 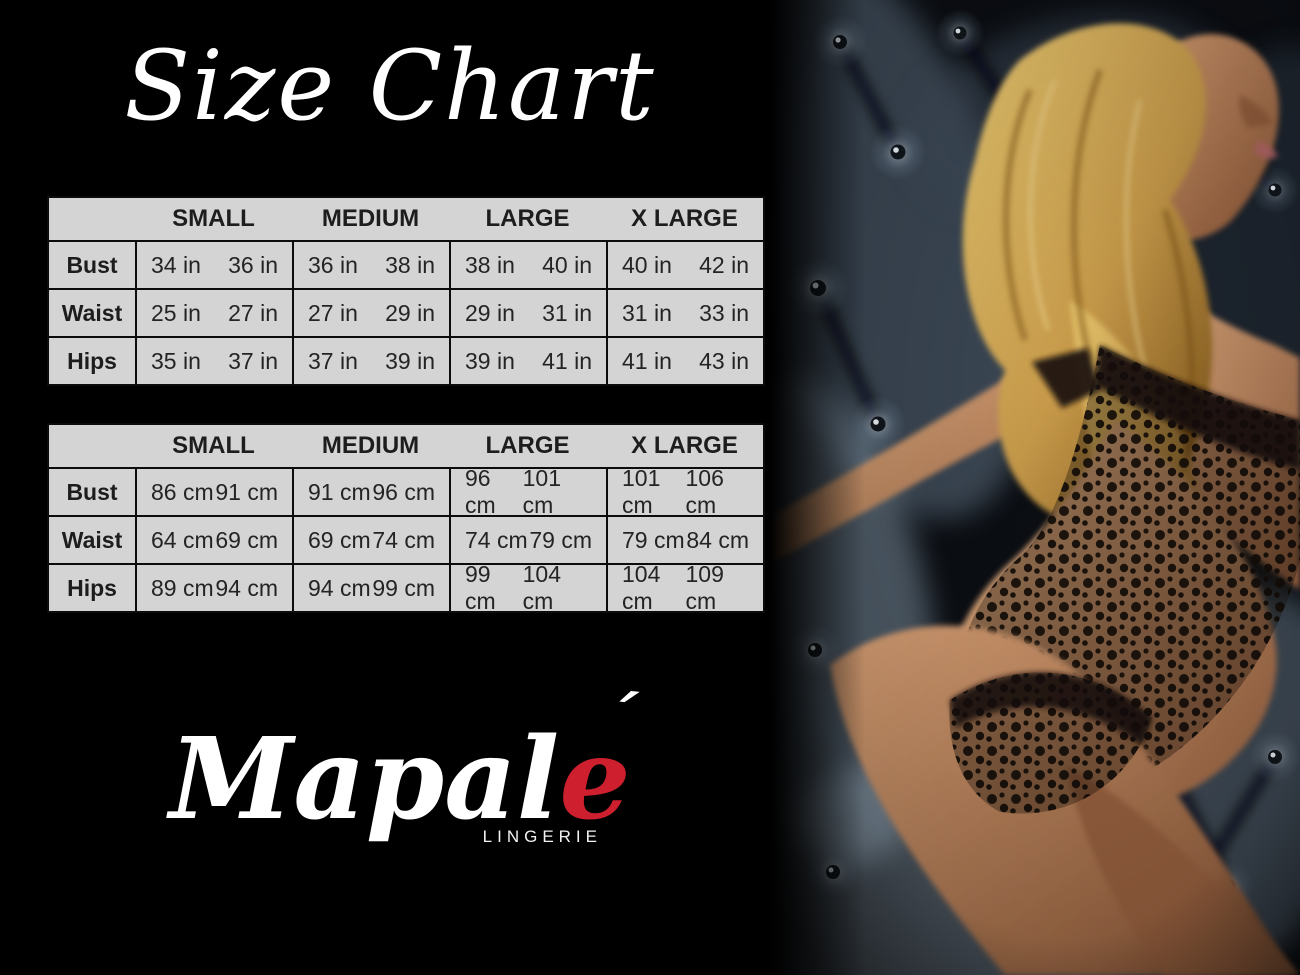 I want to click on brand-accent-letter: e ´, so click(x=599, y=762).